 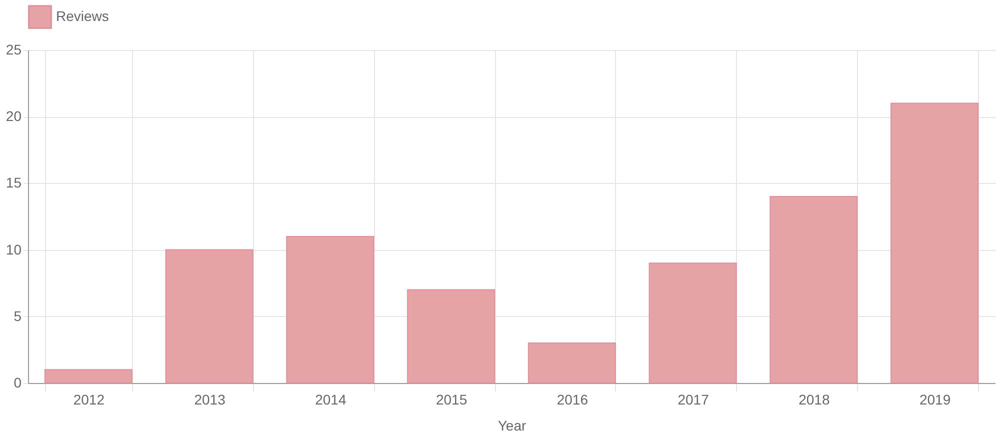 What do you see at coordinates (89, 400) in the screenshot?
I see `x-tick-label: 2012` at bounding box center [89, 400].